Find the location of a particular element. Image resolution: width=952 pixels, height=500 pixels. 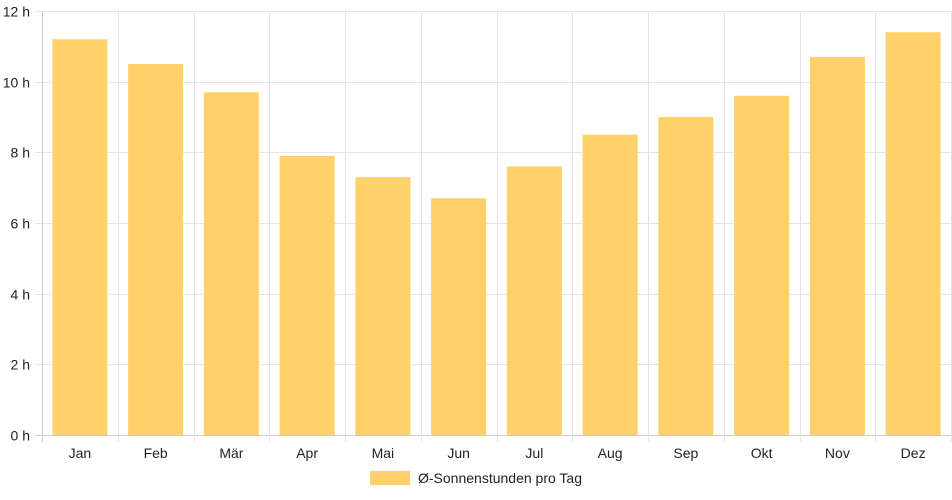

y-tick-label: 4 h is located at coordinates (20, 295).